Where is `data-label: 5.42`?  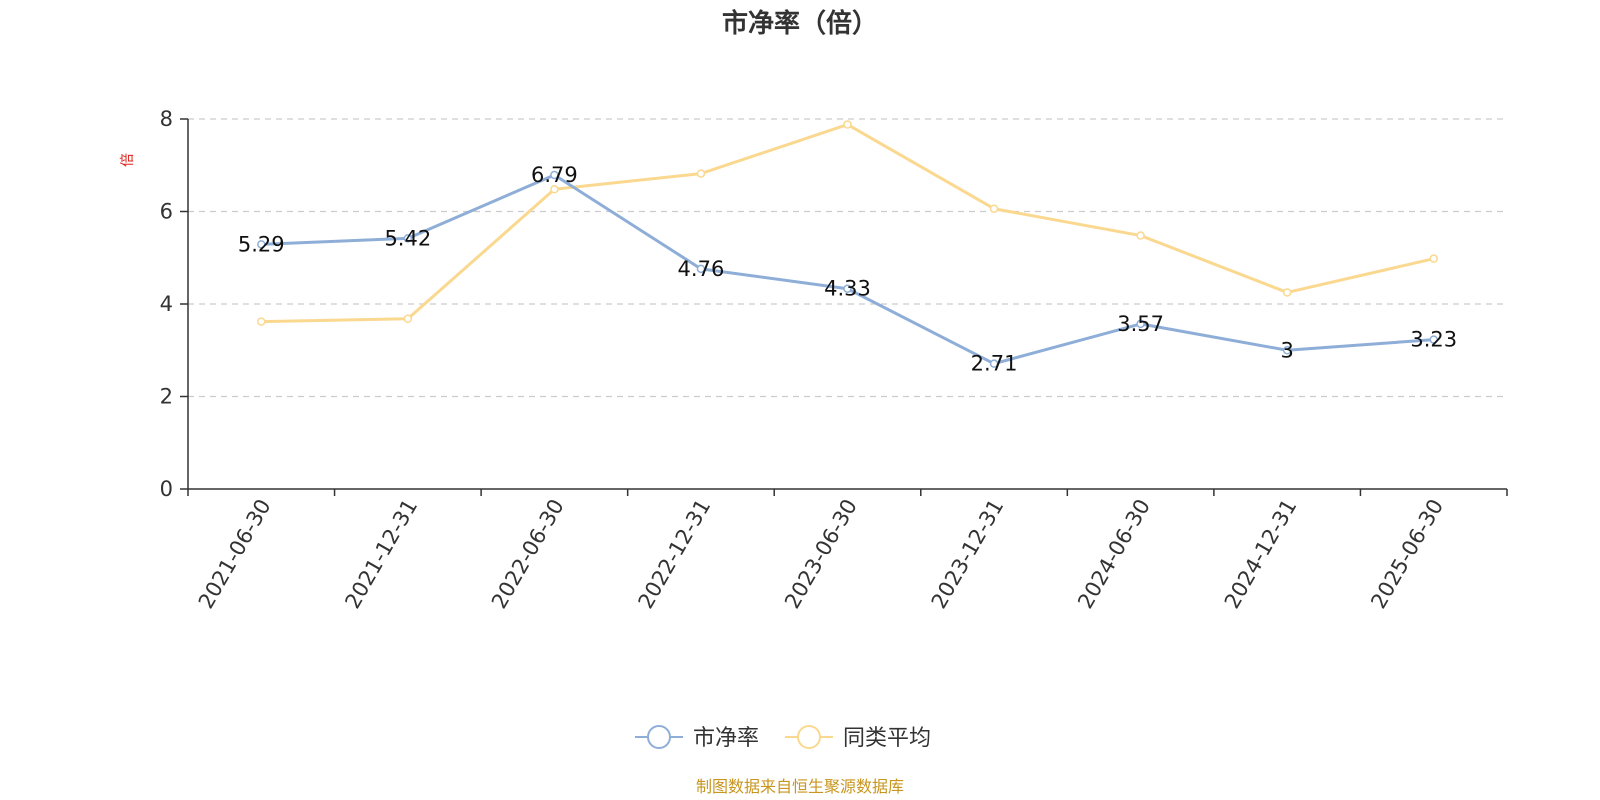 data-label: 5.42 is located at coordinates (407, 238).